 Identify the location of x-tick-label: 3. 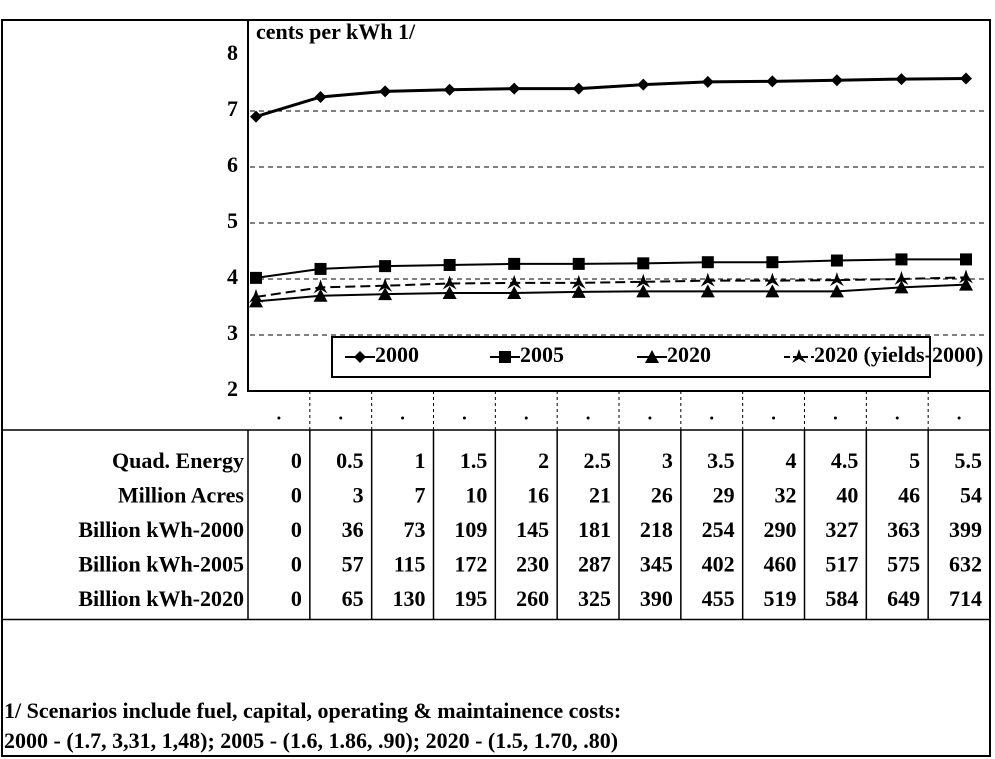
(667, 460).